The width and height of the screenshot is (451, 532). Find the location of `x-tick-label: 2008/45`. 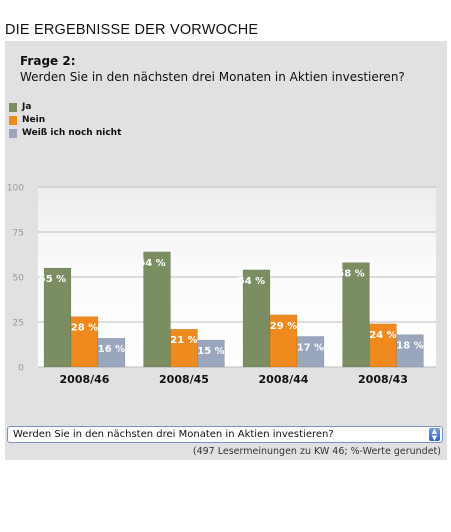

x-tick-label: 2008/45 is located at coordinates (184, 379).